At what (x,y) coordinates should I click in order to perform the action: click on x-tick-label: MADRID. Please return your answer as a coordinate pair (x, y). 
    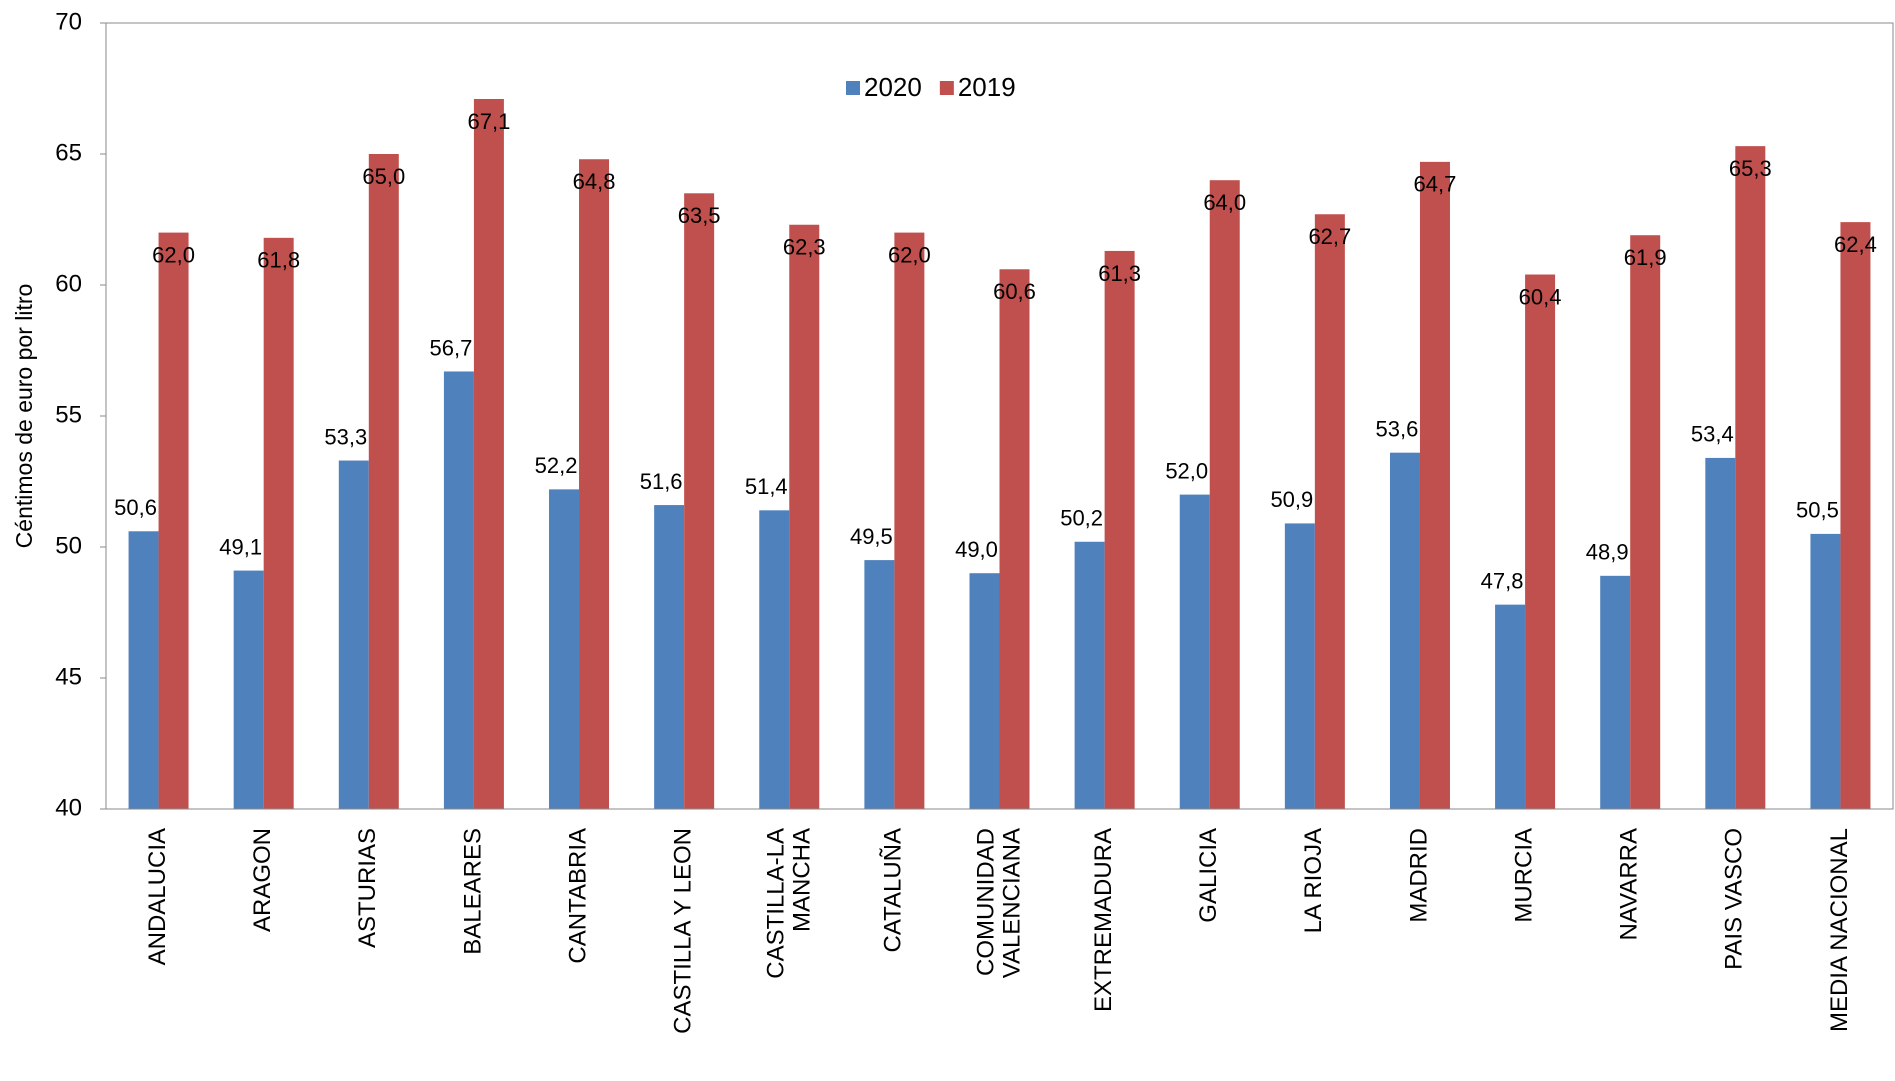
    Looking at the image, I should click on (1418, 875).